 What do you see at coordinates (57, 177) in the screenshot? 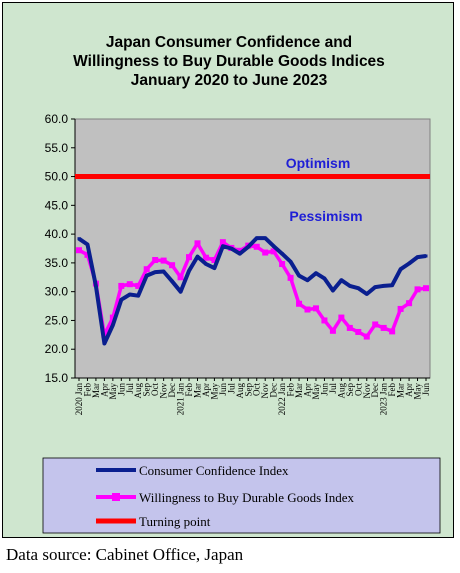
I see `y-tick-label: 50.0` at bounding box center [57, 177].